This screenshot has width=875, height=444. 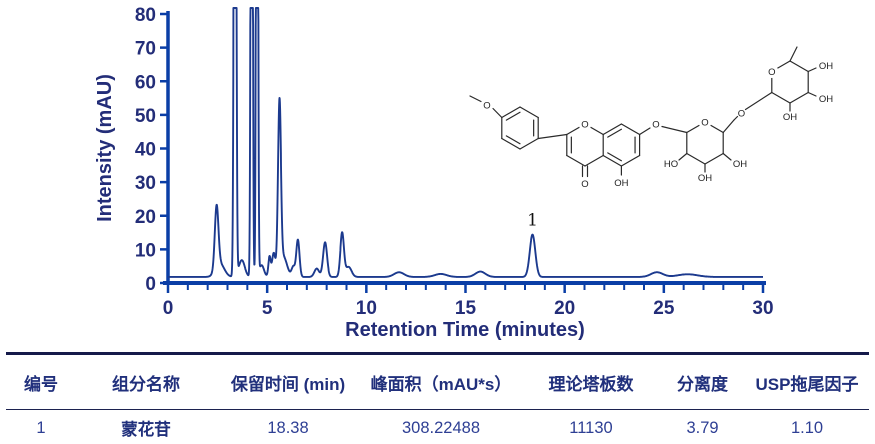 What do you see at coordinates (705, 178) in the screenshot?
I see `atom-label-glucose-oh1: OH` at bounding box center [705, 178].